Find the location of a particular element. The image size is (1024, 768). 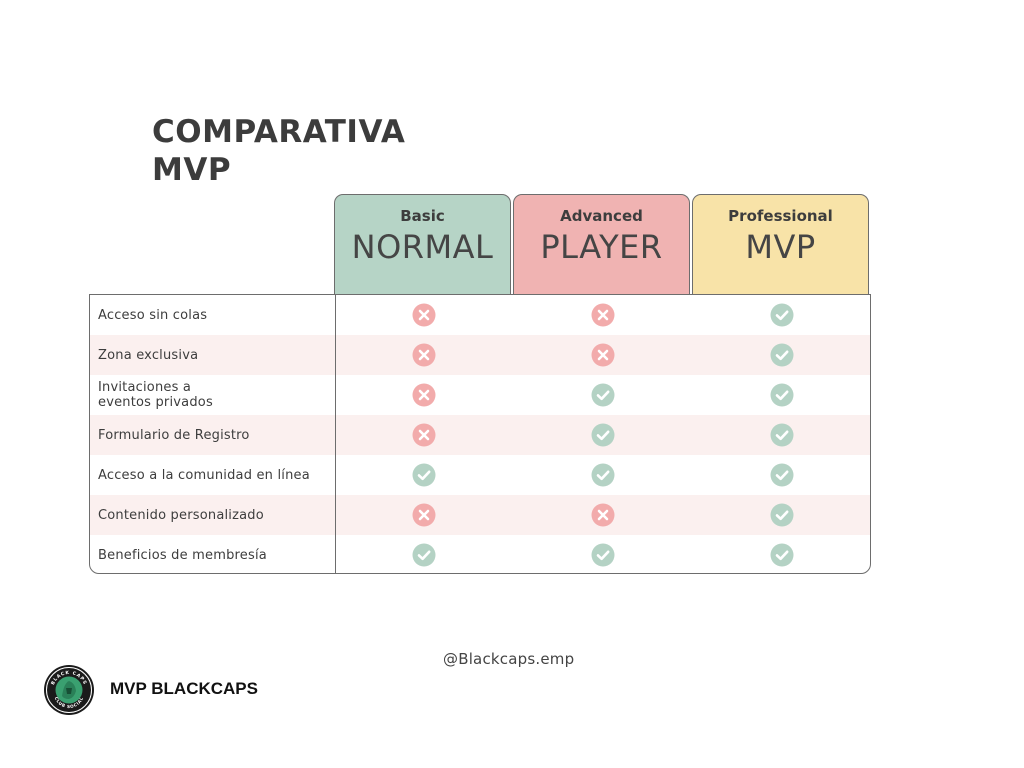

plan-tier-label: Basic is located at coordinates (422, 216).